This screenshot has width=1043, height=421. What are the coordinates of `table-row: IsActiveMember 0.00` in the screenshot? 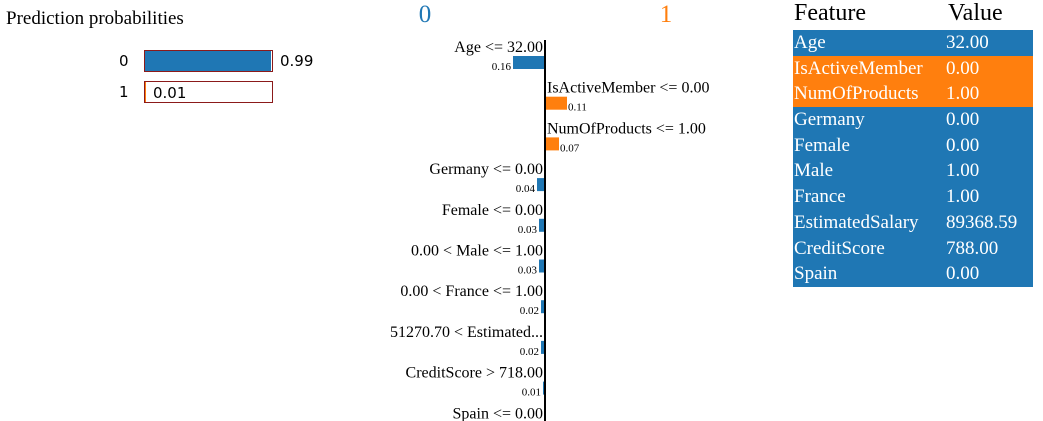 It's located at (913, 68).